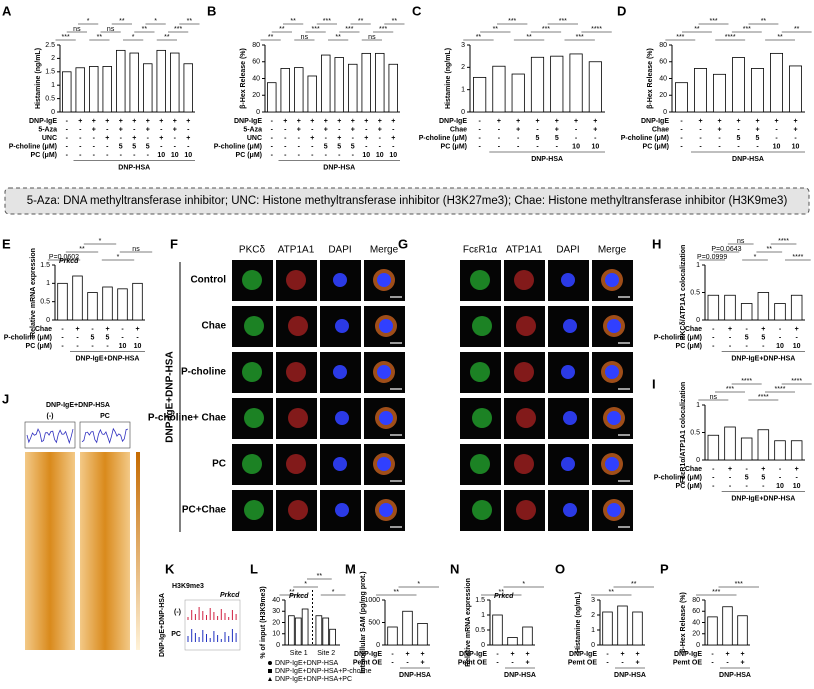  I want to click on row-label: 5-Aza, so click(47, 129).